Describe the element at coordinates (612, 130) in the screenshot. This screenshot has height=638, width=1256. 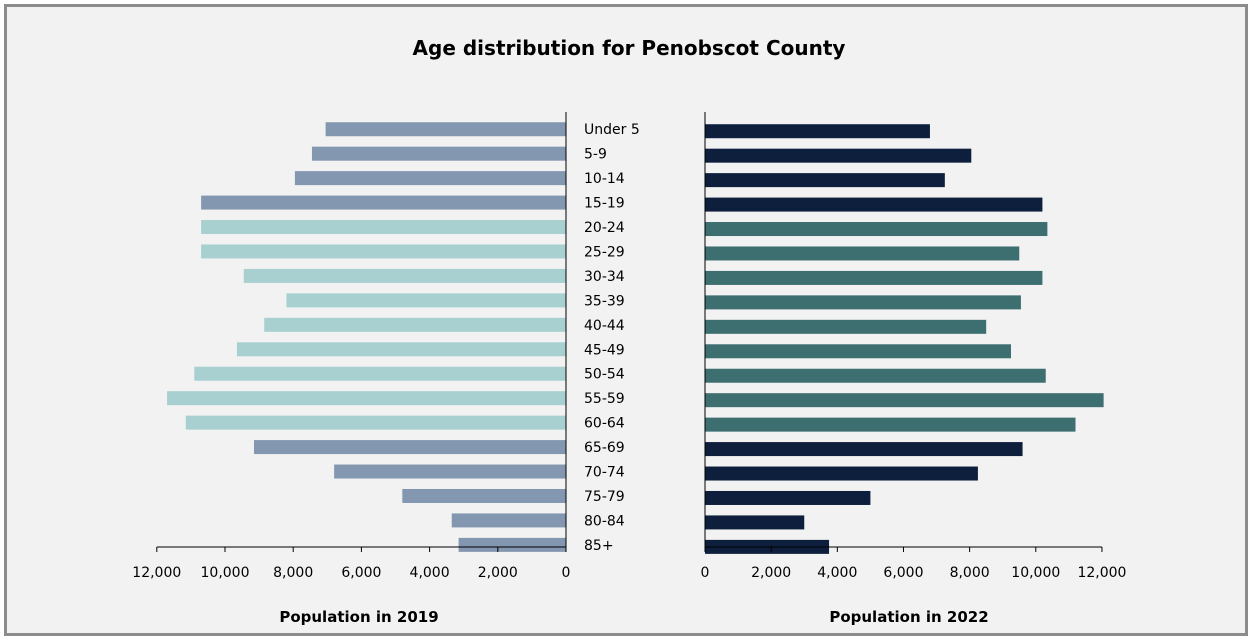
I see `category-label: Under 5` at that location.